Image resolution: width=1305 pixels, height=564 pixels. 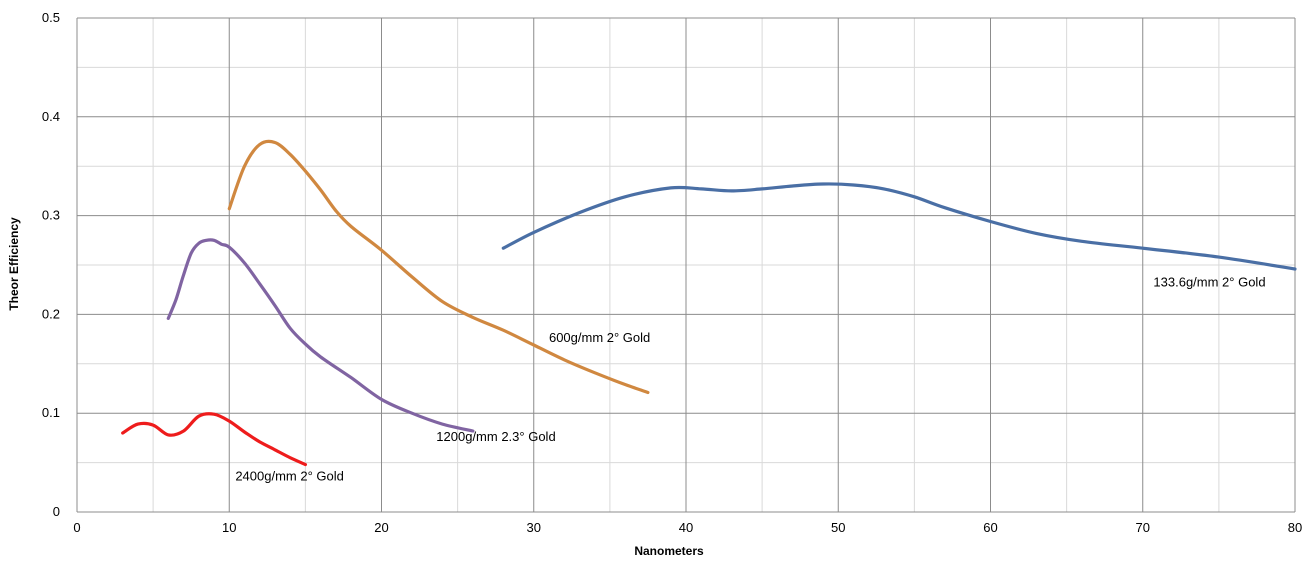 What do you see at coordinates (51, 412) in the screenshot?
I see `y-tick-label: 0.1` at bounding box center [51, 412].